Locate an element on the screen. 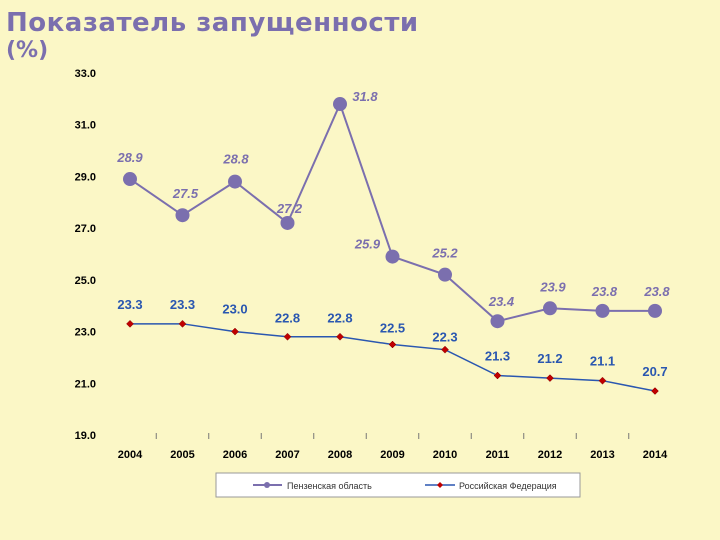 This screenshot has width=720, height=540. region-data-label: 25.2 is located at coordinates (444, 253).